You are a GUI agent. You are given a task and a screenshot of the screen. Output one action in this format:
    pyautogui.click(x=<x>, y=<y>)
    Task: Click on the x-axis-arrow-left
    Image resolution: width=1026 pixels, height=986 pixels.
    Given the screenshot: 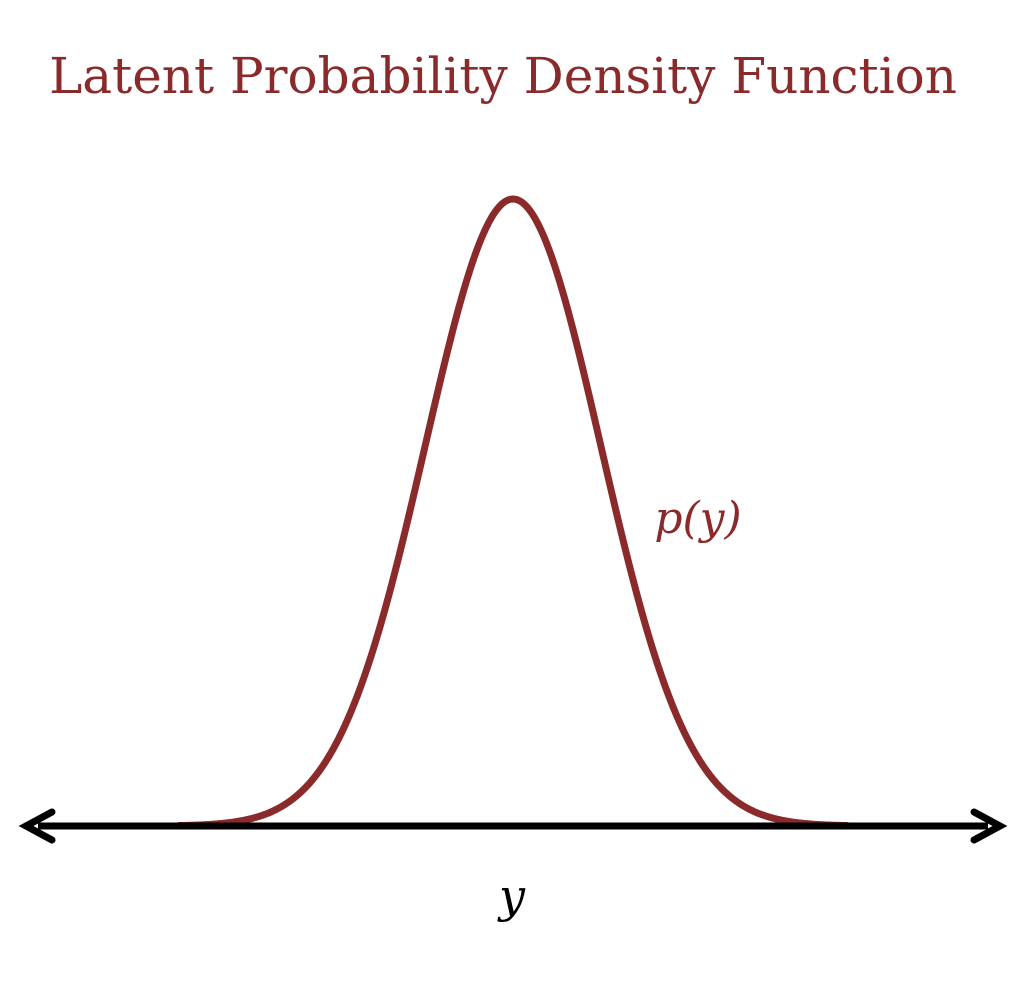 What is the action you would take?
    pyautogui.click(x=37, y=826)
    